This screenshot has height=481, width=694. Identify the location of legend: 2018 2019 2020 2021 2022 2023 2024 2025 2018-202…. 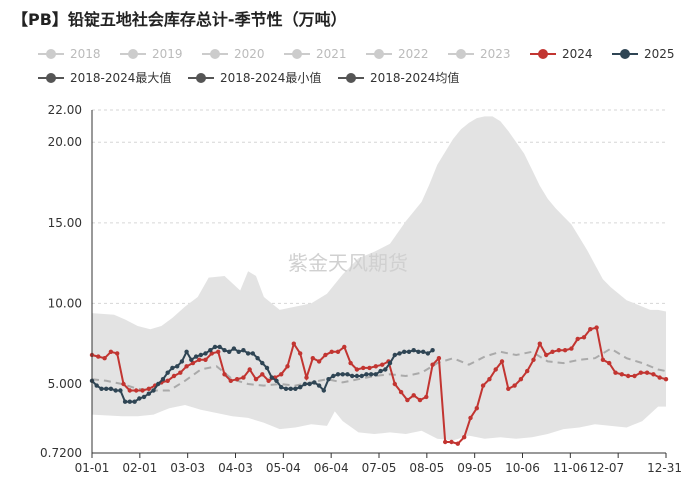
(356, 66).